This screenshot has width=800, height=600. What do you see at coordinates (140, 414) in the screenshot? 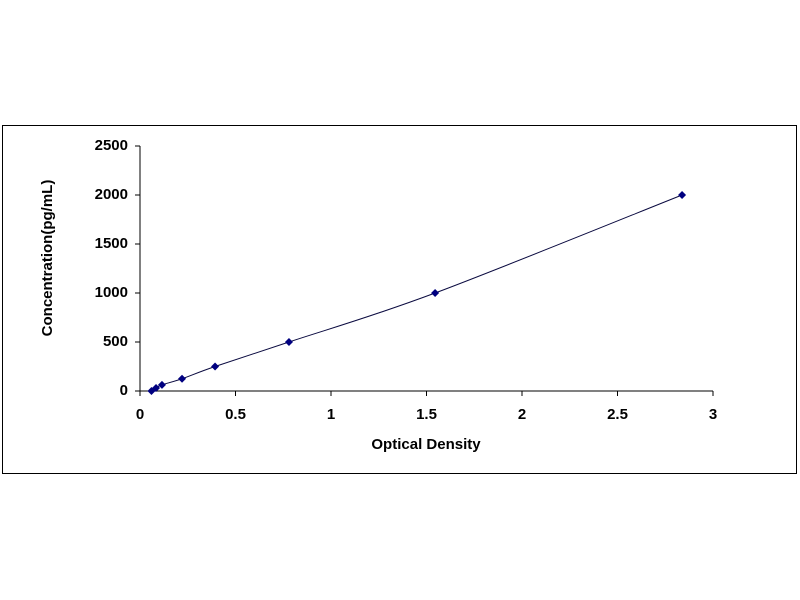
I see `x-tick-label: 0` at bounding box center [140, 414].